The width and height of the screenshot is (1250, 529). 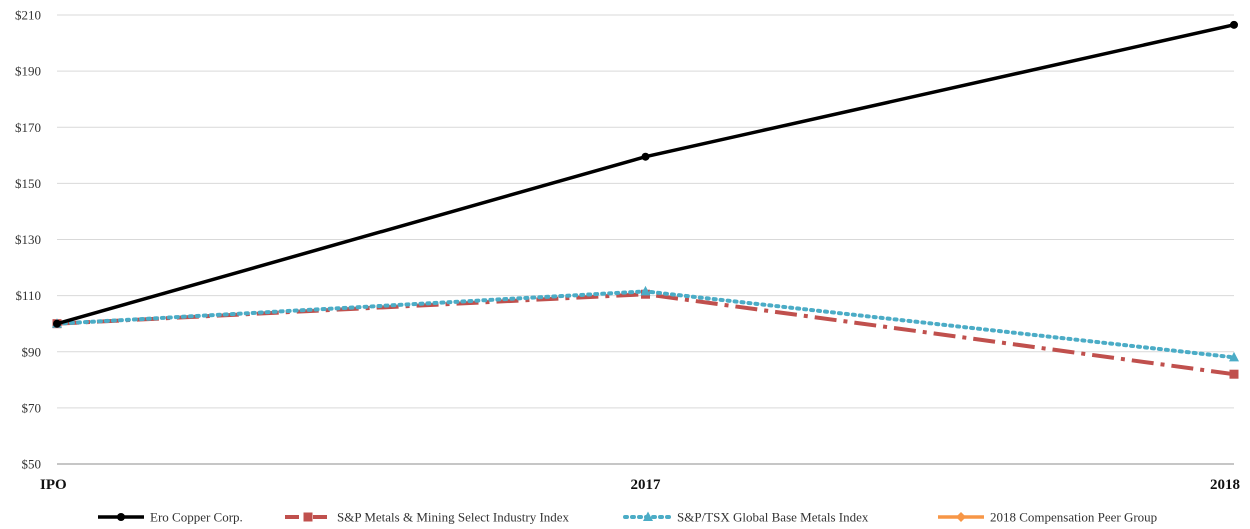 I want to click on y-tick-label: $130, so click(x=28, y=239).